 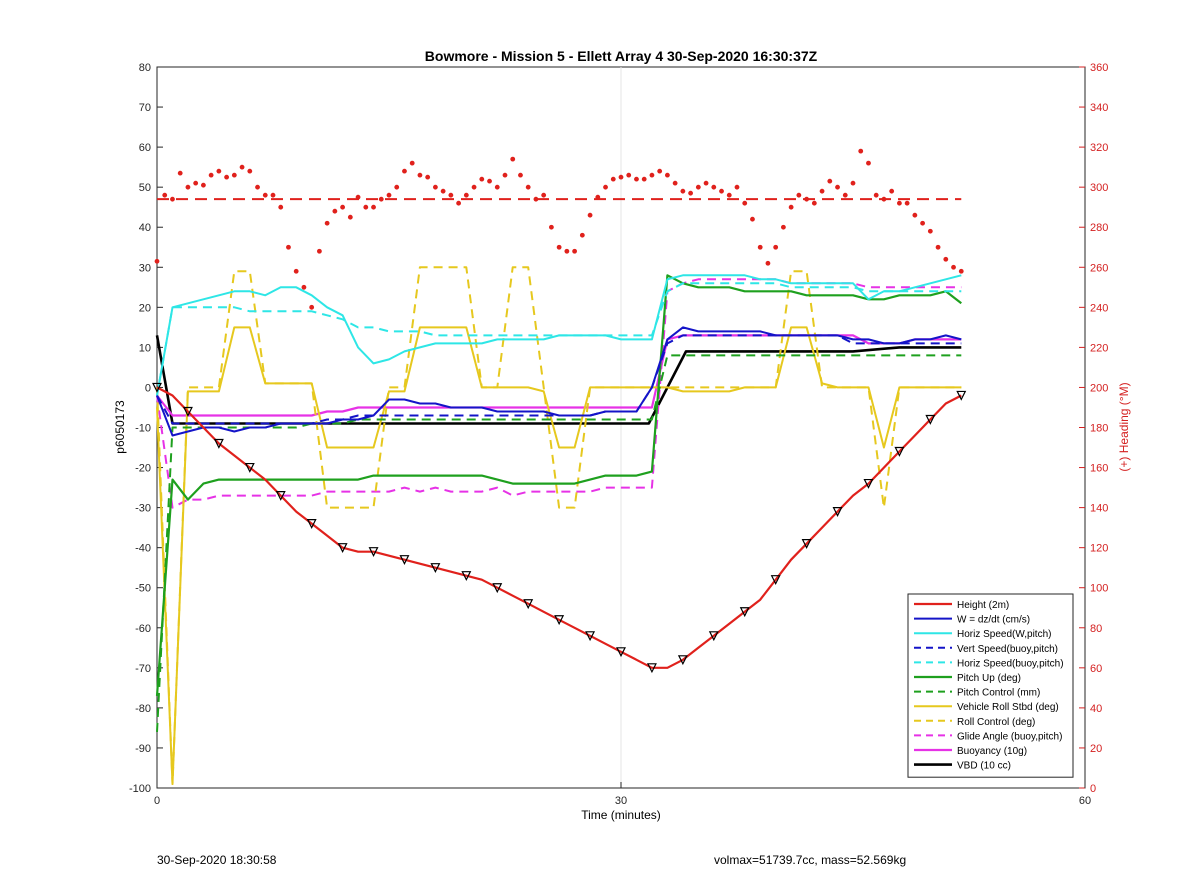 What do you see at coordinates (145, 108) in the screenshot?
I see `y-tick-label: 70` at bounding box center [145, 108].